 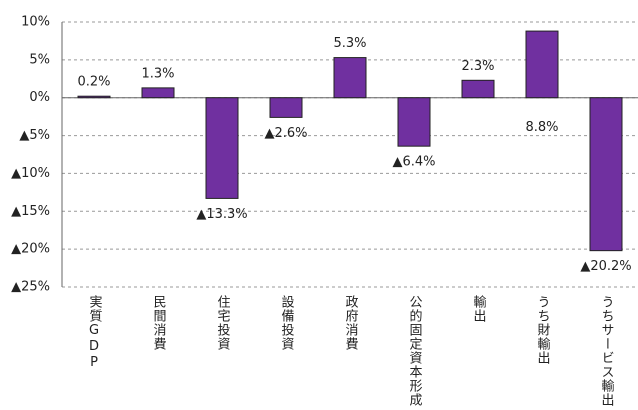 What do you see at coordinates (30, 173) in the screenshot?
I see `y-tick-label: ▲10%` at bounding box center [30, 173].